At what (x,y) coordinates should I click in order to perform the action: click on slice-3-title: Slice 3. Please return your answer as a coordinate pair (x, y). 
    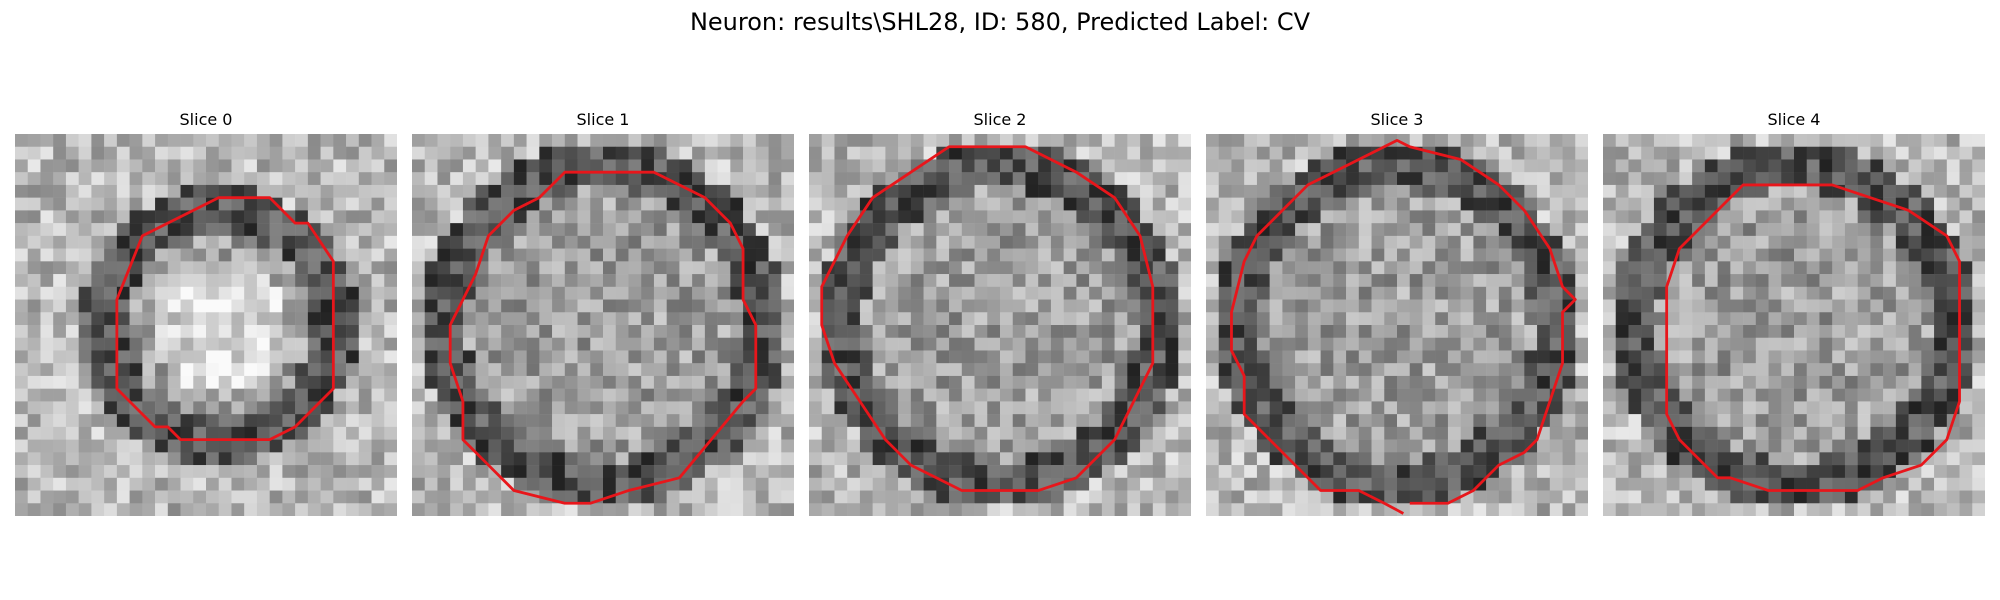
    Looking at the image, I should click on (1397, 119).